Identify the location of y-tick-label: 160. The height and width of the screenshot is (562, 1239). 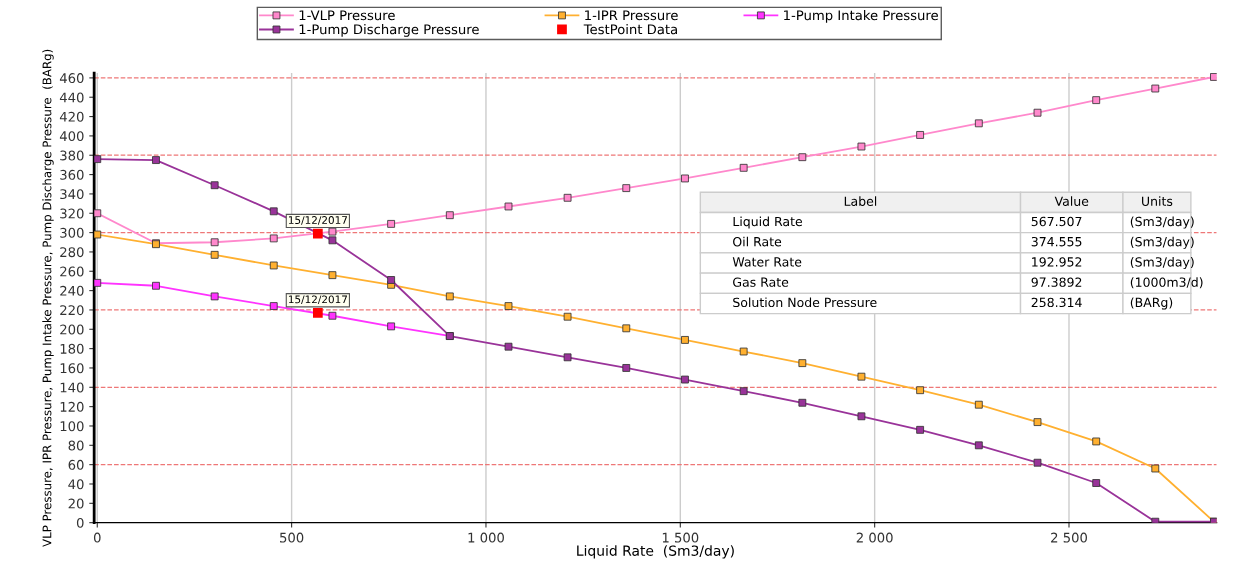
(72, 368).